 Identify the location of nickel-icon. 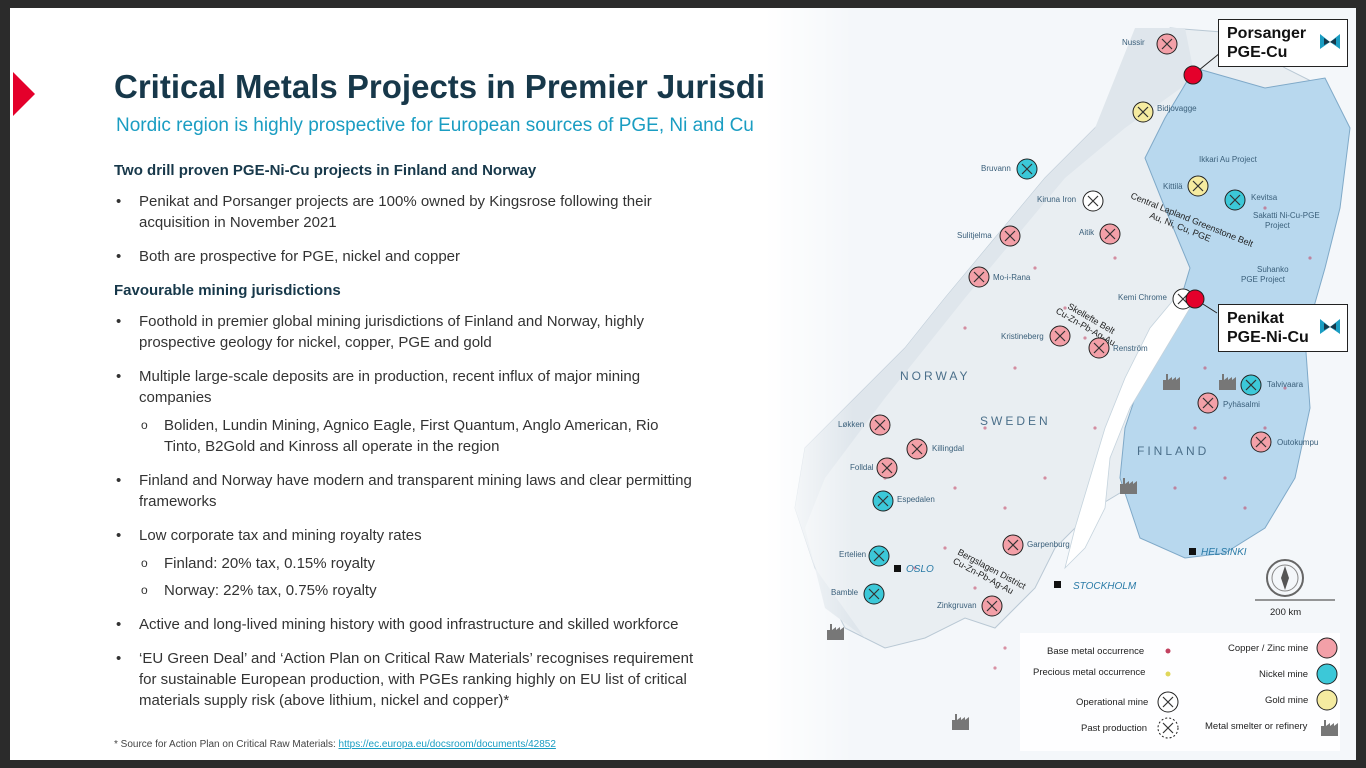
(1327, 674).